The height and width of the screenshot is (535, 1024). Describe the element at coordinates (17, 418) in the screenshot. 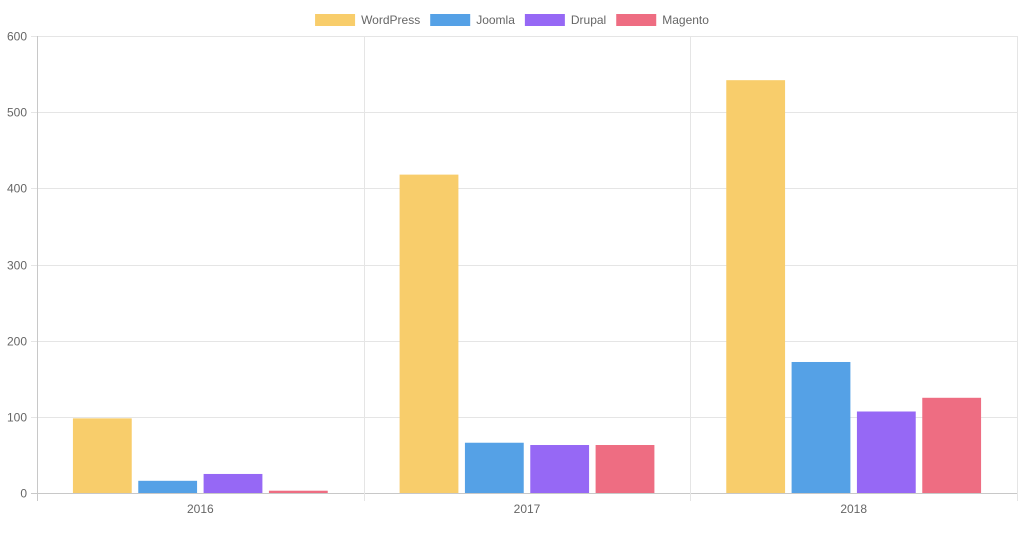

I see `y-tick-label: 100` at that location.